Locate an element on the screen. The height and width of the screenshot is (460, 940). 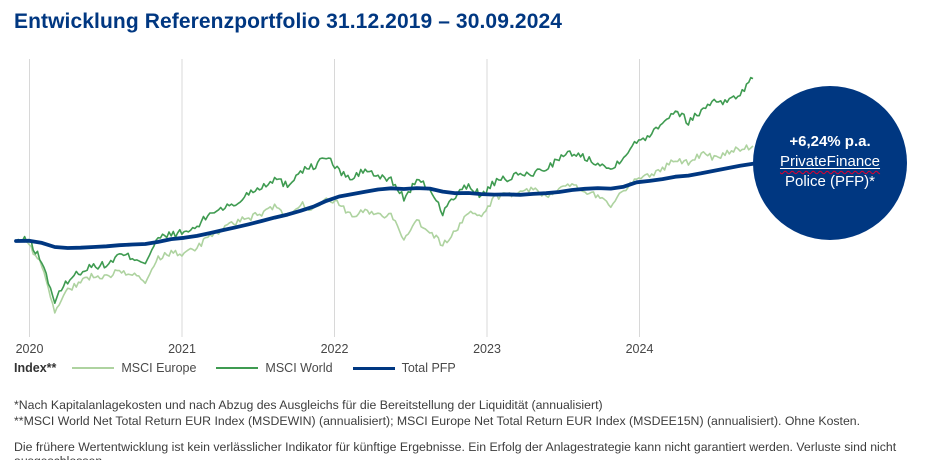
svg-text: 2022 is located at coordinates (335, 349).